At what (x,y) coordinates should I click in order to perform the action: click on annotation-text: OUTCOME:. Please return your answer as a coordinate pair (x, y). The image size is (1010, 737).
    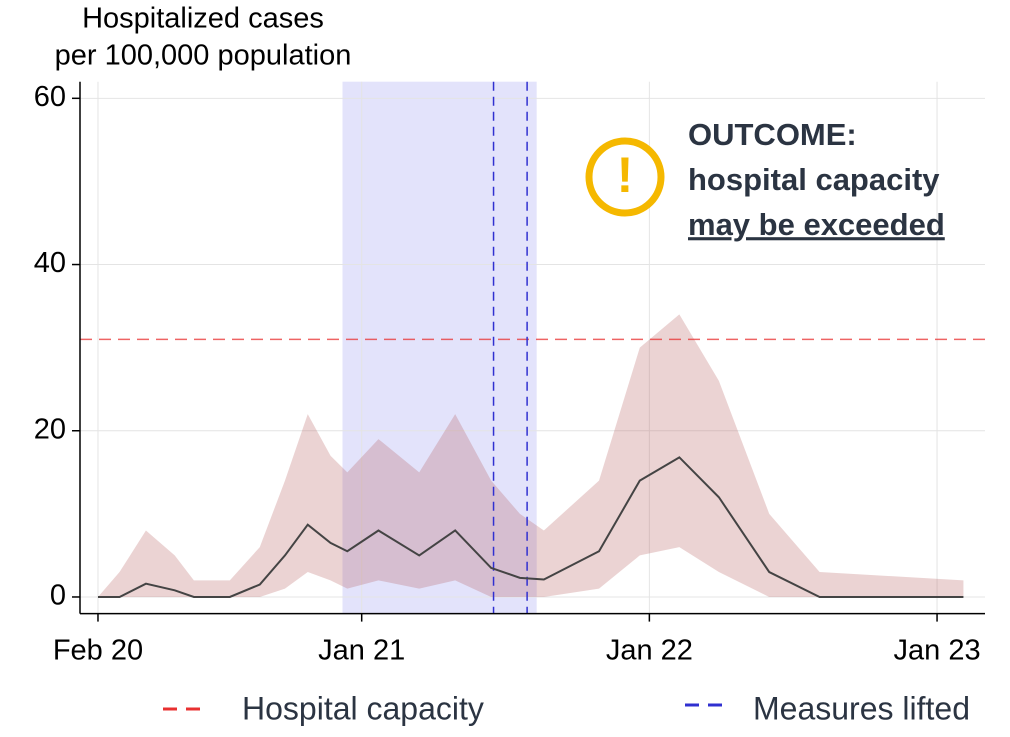
    Looking at the image, I should click on (772, 134).